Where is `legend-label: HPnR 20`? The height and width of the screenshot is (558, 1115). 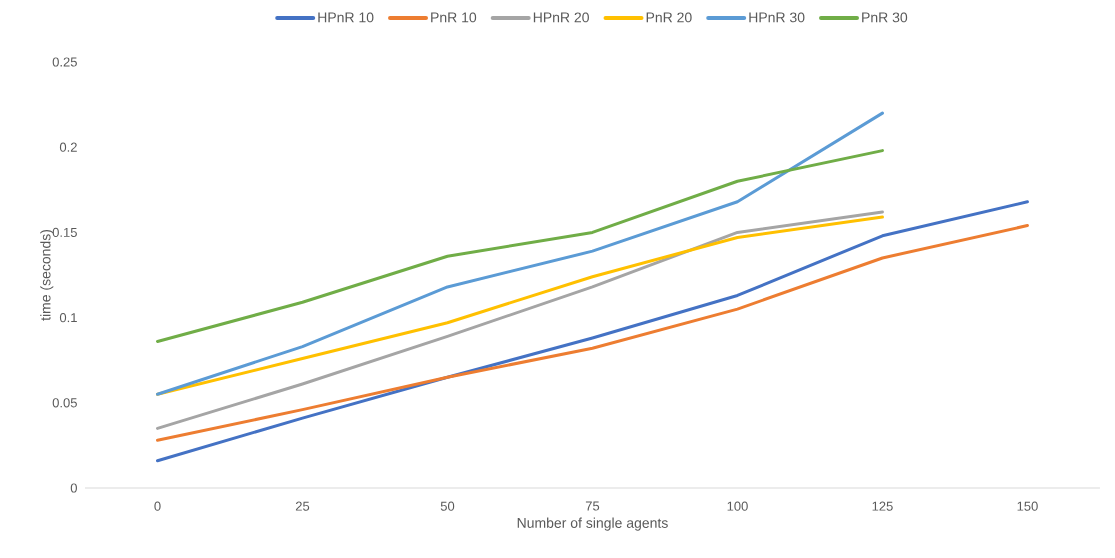
legend-label: HPnR 20 is located at coordinates (561, 17).